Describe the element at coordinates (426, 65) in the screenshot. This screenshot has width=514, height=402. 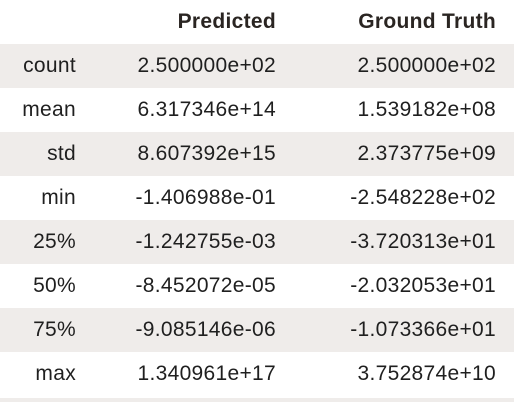
I see `ground-truth-value: 2.500000e+02` at that location.